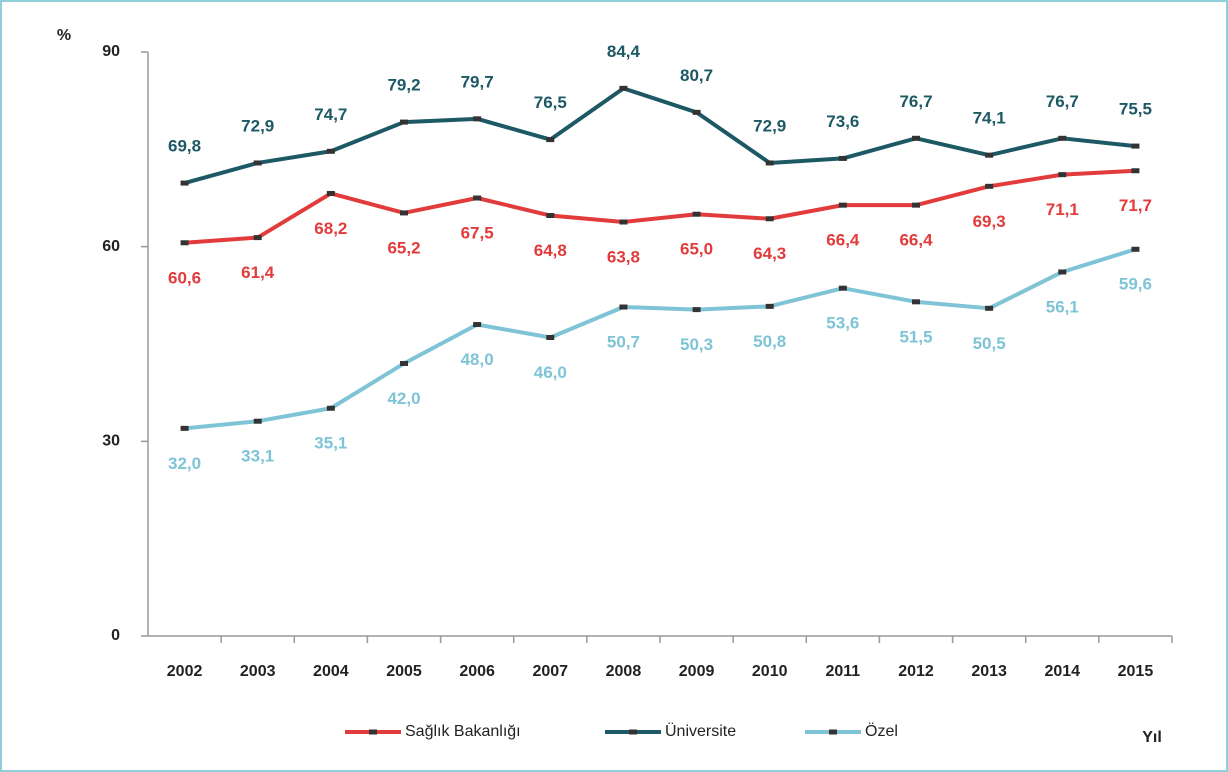  What do you see at coordinates (258, 272) in the screenshot?
I see `data-label: 61,4` at bounding box center [258, 272].